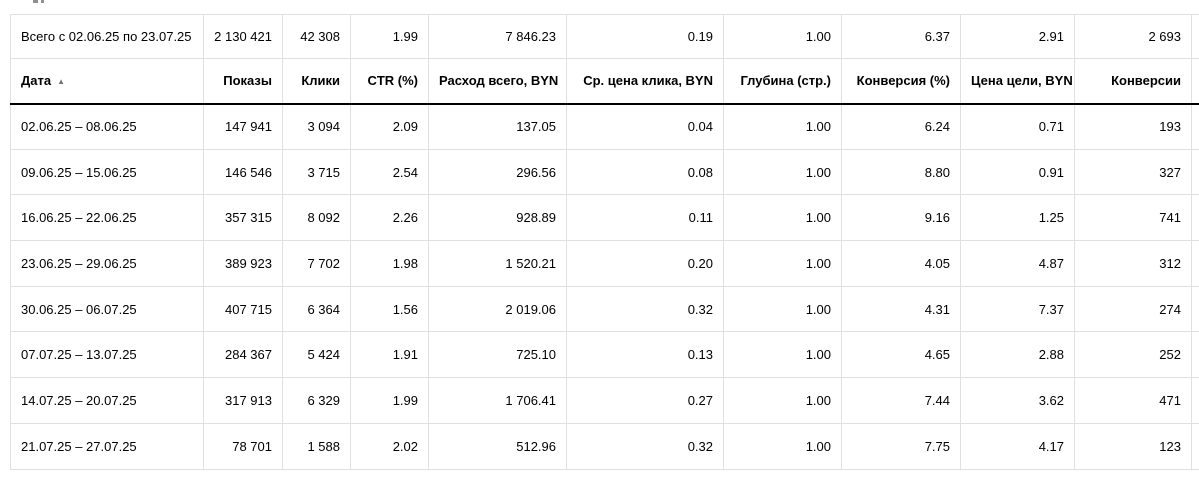 This screenshot has height=487, width=1199. Describe the element at coordinates (316, 81) in the screenshot. I see `column-header-clicks: Клики` at that location.